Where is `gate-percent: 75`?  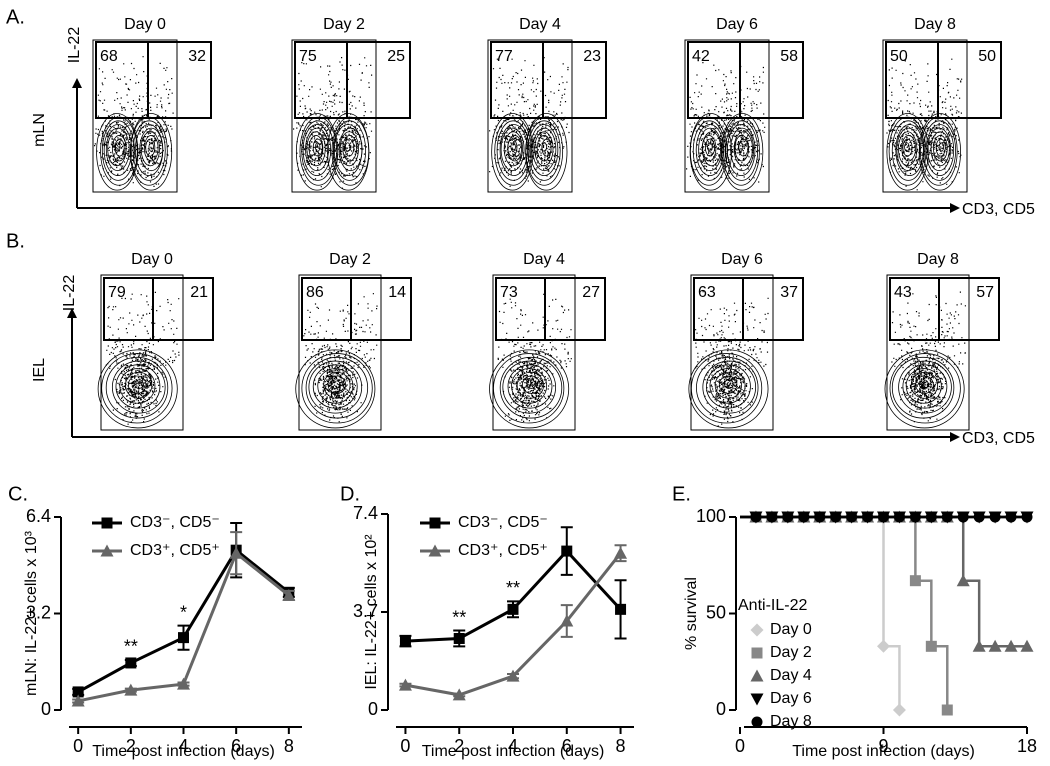
gate-percent: 75 is located at coordinates (308, 56).